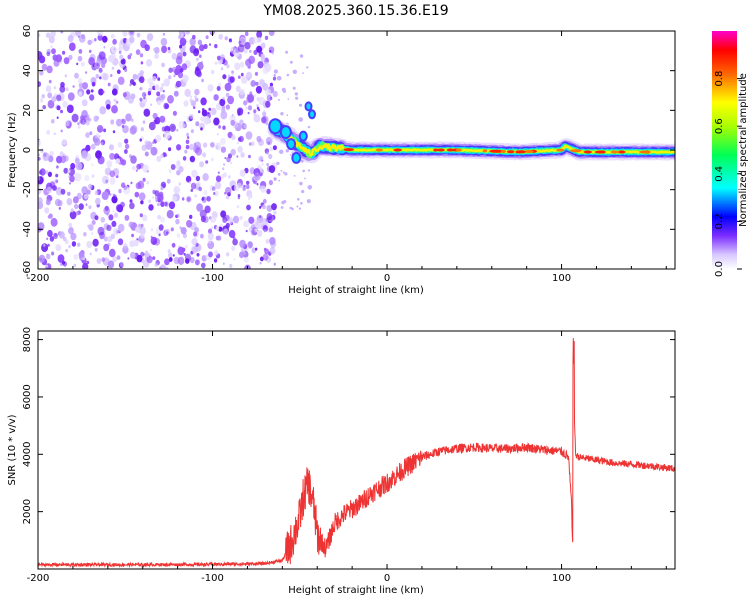  I want to click on signal-blob-core, so click(312, 114).